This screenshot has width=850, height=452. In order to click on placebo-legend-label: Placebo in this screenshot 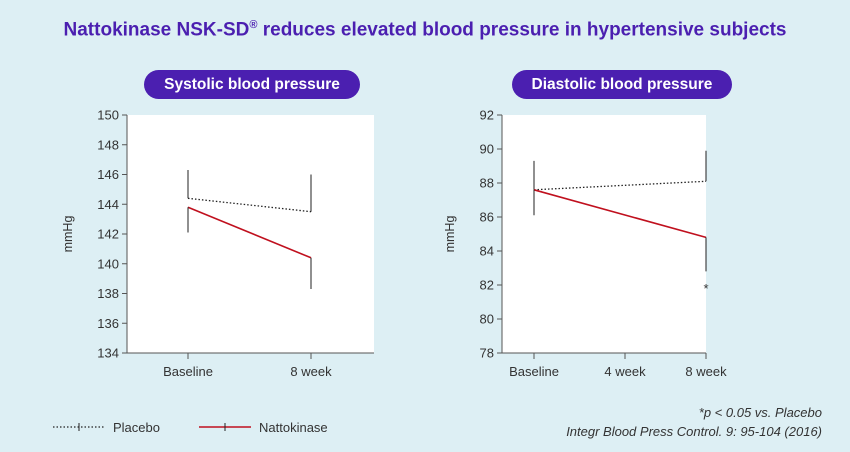, I will do `click(136, 427)`.